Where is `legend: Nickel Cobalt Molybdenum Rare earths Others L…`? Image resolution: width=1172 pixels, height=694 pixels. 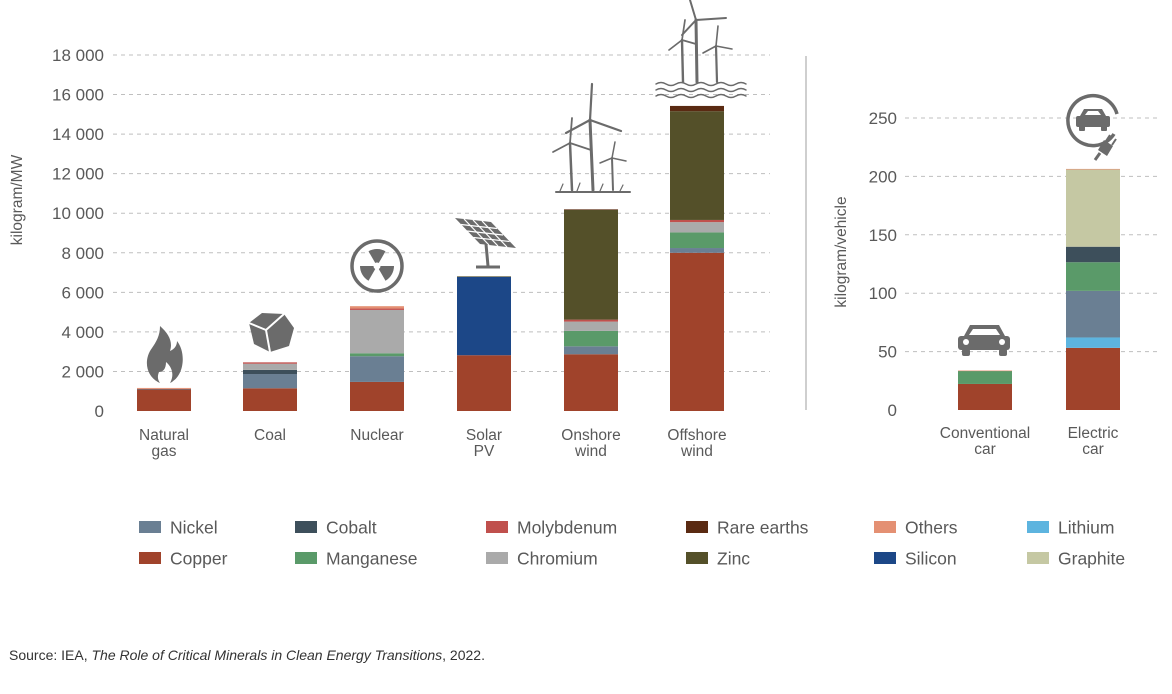 legend: Nickel Cobalt Molybdenum Rare earths Others L… is located at coordinates (632, 543).